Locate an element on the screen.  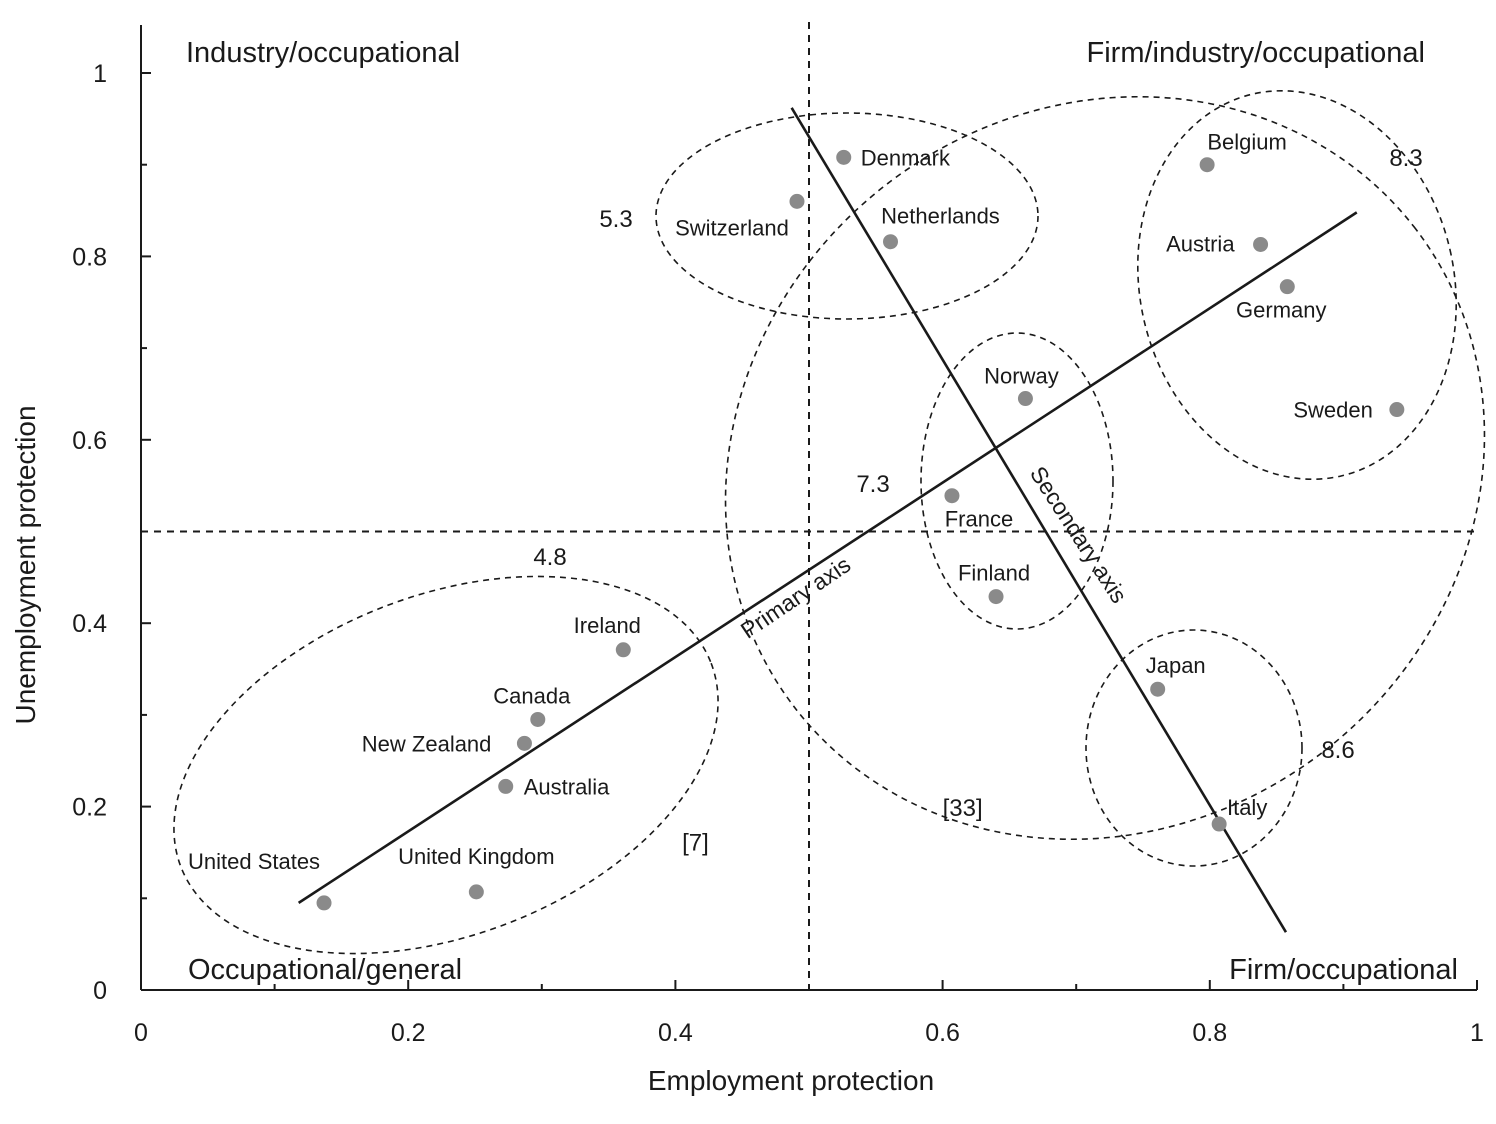
data-point-label: Japan is located at coordinates (1176, 665).